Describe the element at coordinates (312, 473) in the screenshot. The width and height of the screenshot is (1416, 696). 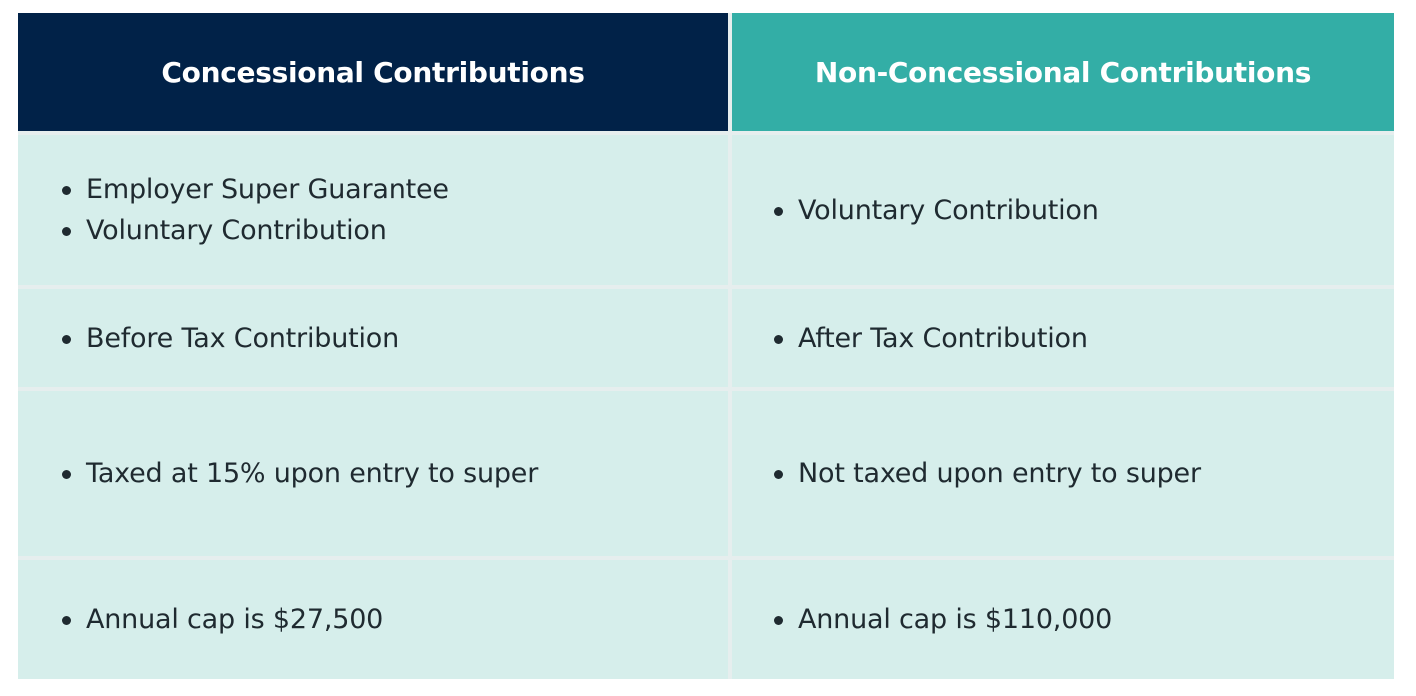
I see `list-item-text: Taxed at 15% upon entry to super` at that location.